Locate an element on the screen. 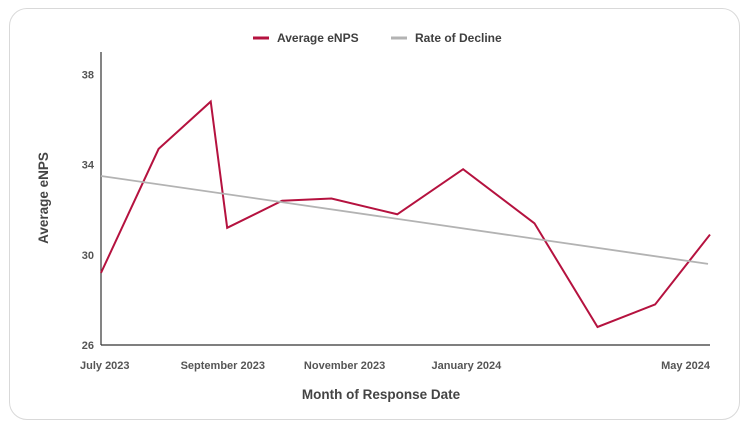 The height and width of the screenshot is (429, 750). y-tick-label: 26 is located at coordinates (88, 346).